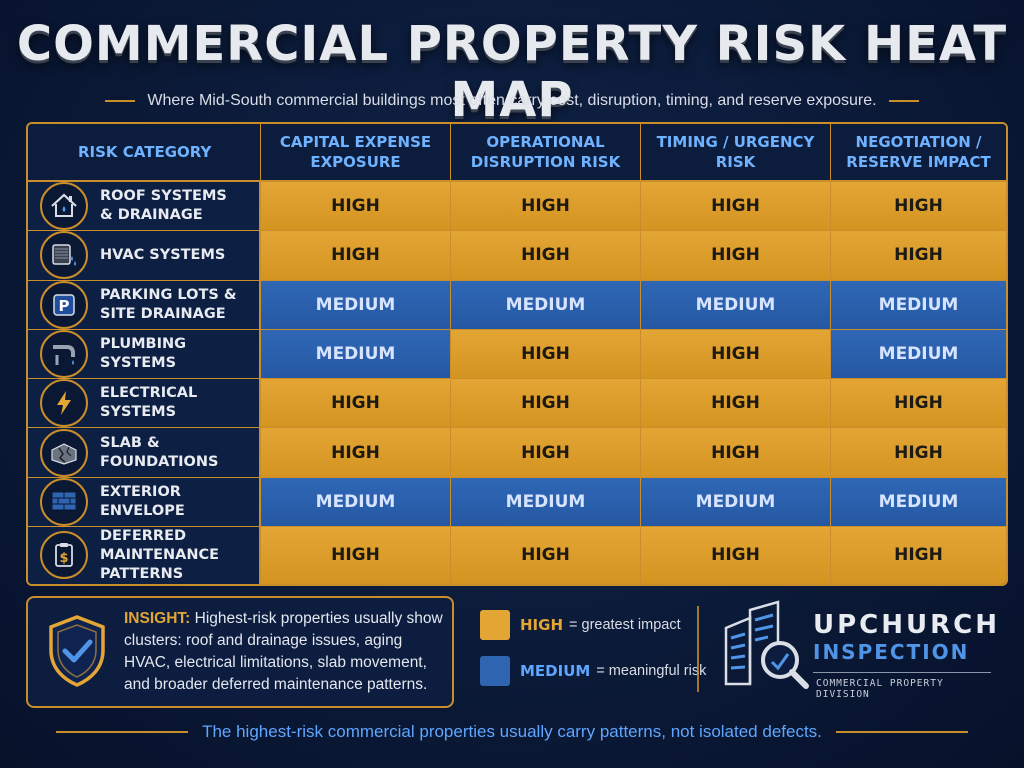  What do you see at coordinates (698, 649) in the screenshot?
I see `legend-divider` at bounding box center [698, 649].